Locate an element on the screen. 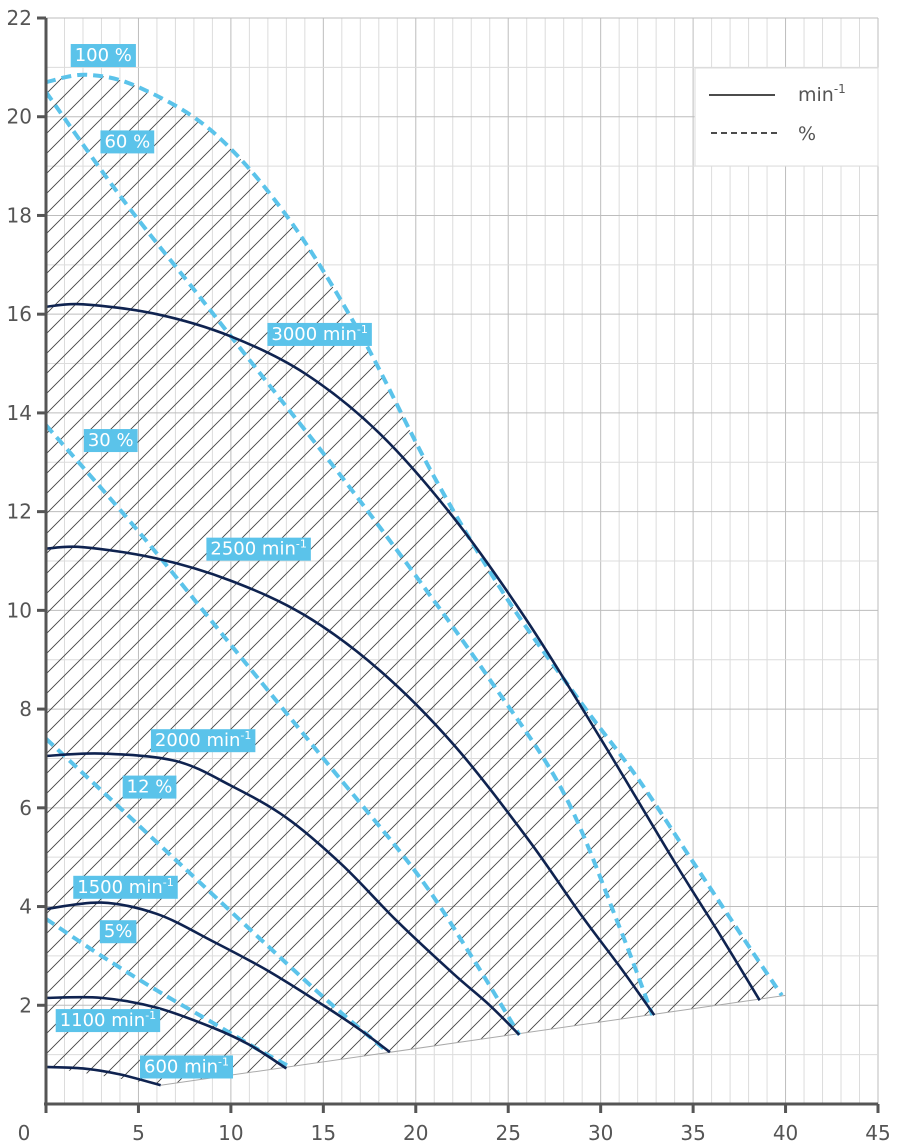 The width and height of the screenshot is (899, 1148). speed-curve-2000 is located at coordinates (283, 894).